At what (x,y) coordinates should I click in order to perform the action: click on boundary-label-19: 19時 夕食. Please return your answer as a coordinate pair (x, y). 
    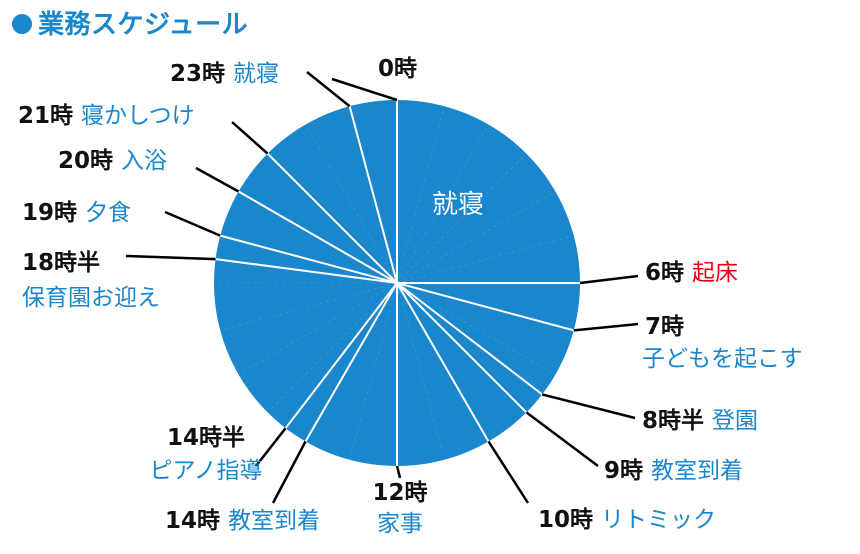
    Looking at the image, I should click on (76, 213).